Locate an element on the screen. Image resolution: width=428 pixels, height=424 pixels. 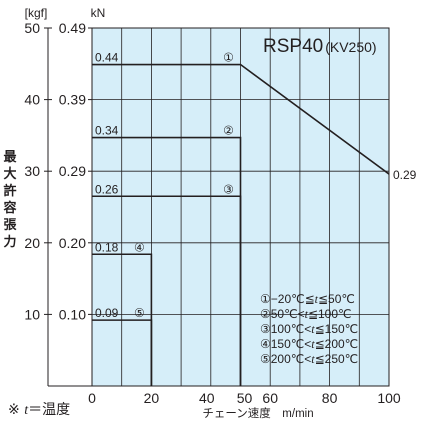
legend-entry-text: ≦50℃ is located at coordinates (336, 299).